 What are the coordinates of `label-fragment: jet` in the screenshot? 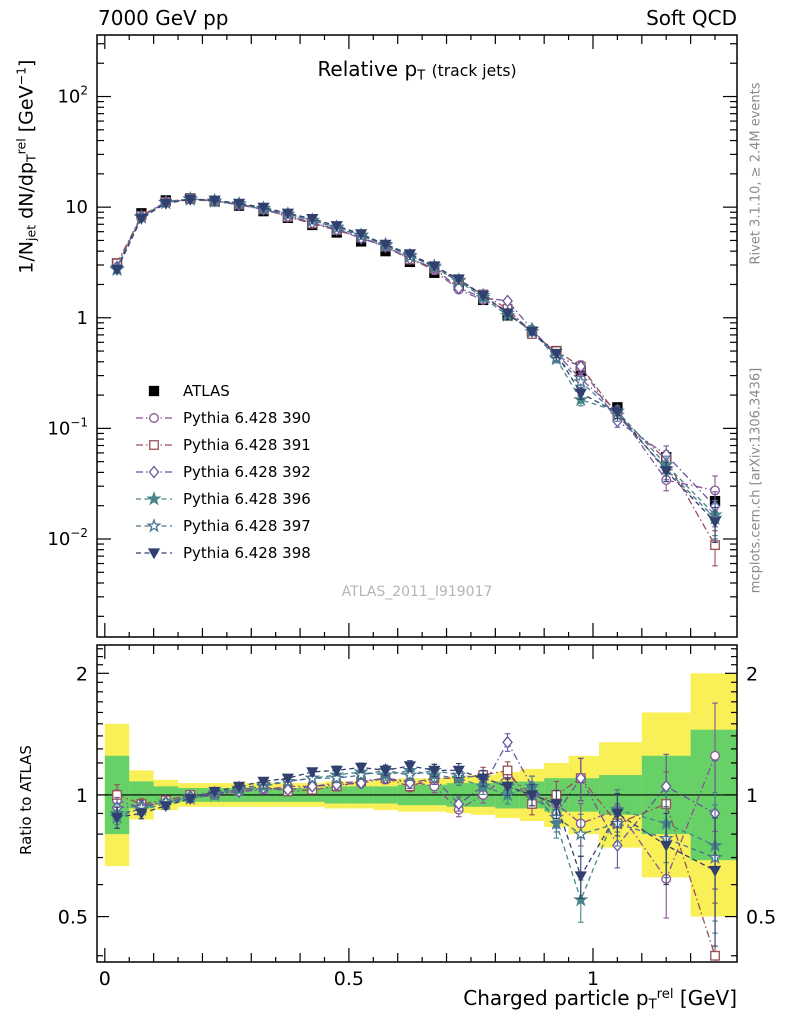 It's located at (31, 232).